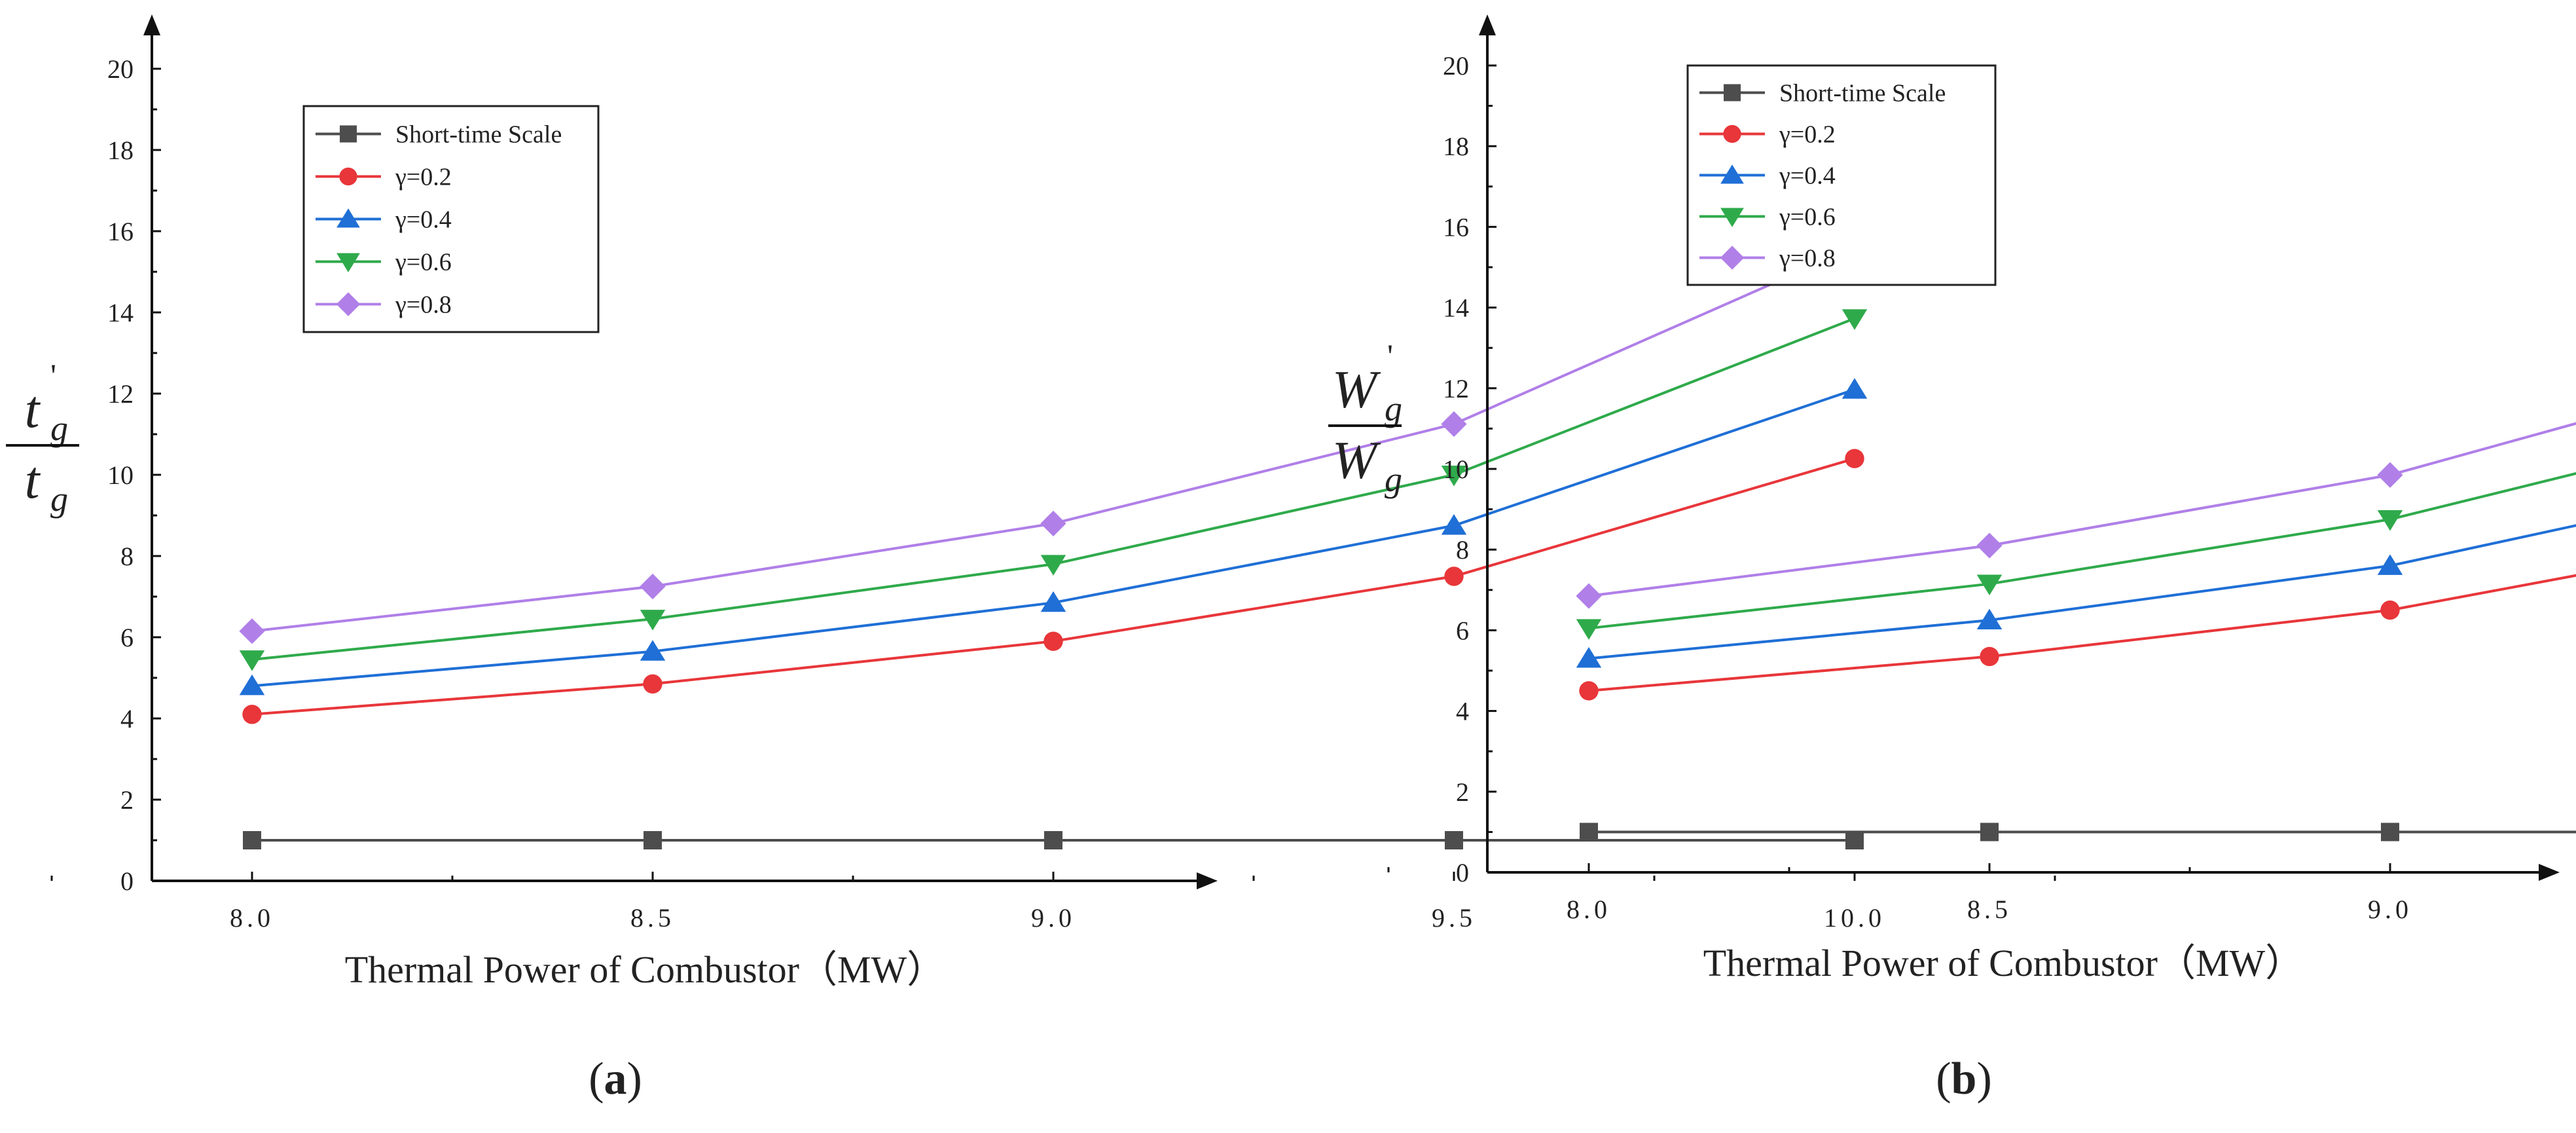  What do you see at coordinates (1964, 1079) in the screenshot?
I see `panel-label: (b)` at bounding box center [1964, 1079].